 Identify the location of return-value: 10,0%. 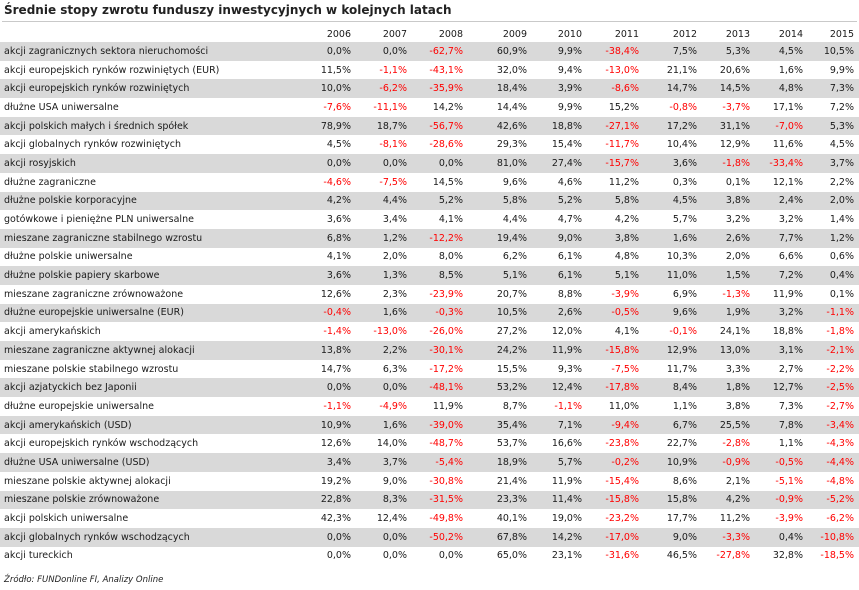
(312, 89).